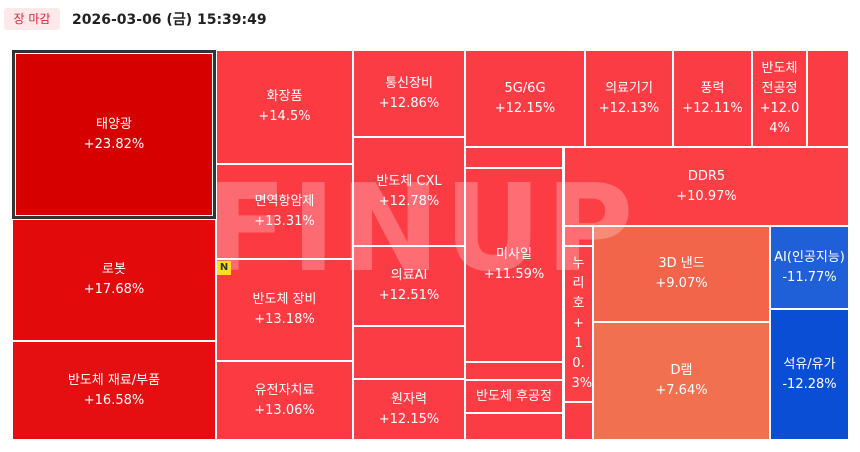 The image size is (860, 452). I want to click on tile: 미사일 +11.59%, so click(514, 265).